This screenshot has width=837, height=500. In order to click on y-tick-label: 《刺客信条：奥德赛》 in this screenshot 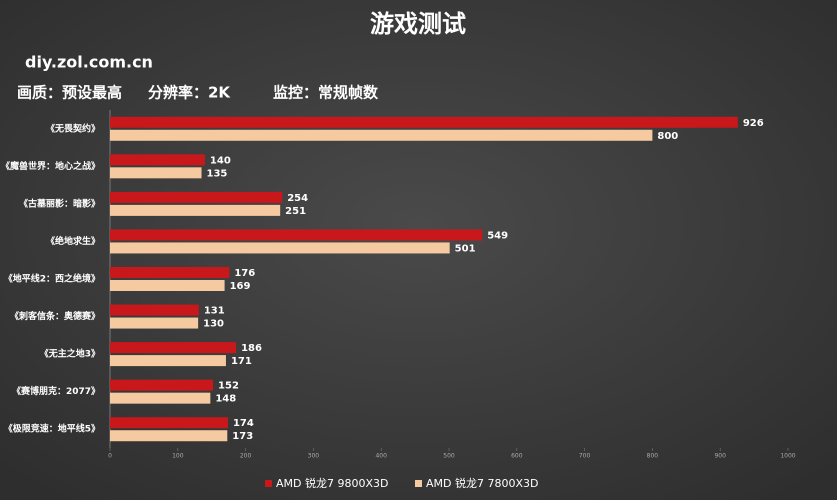, I will do `click(55, 316)`.